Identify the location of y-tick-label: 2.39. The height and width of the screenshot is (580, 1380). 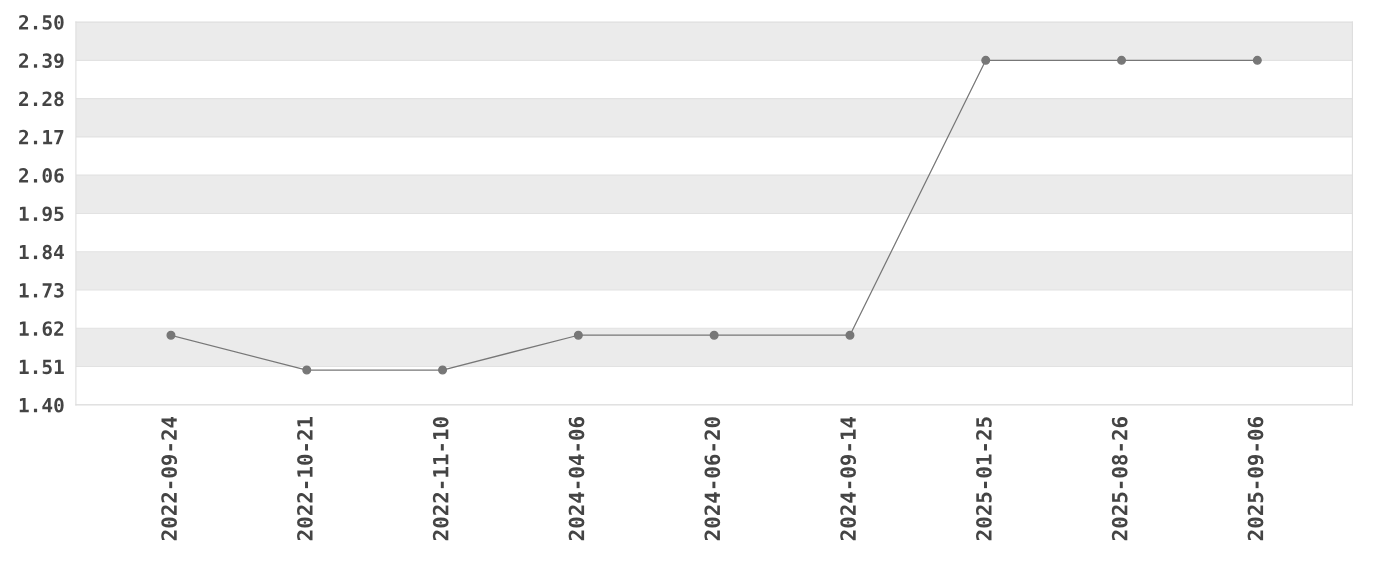
(41, 61).